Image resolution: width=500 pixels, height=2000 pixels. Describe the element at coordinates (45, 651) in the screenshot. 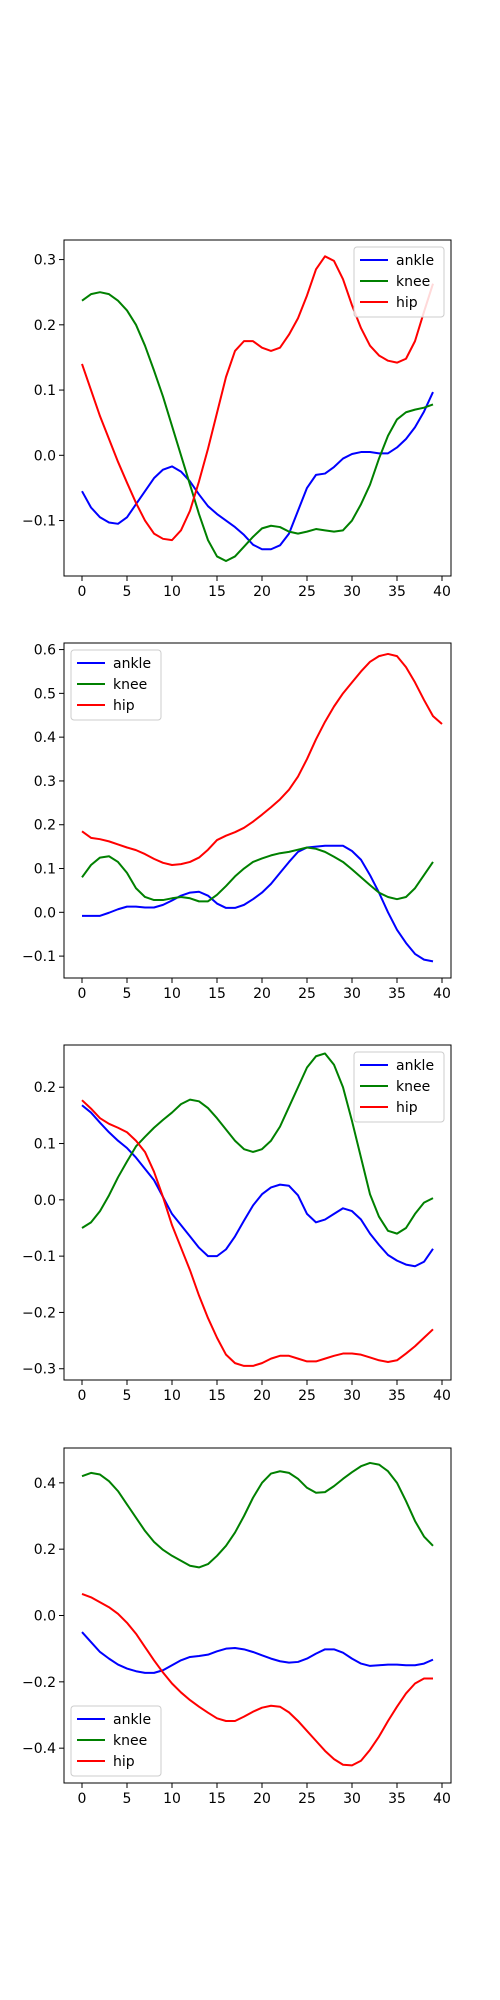

I see `y-tick-label: 0.6` at that location.